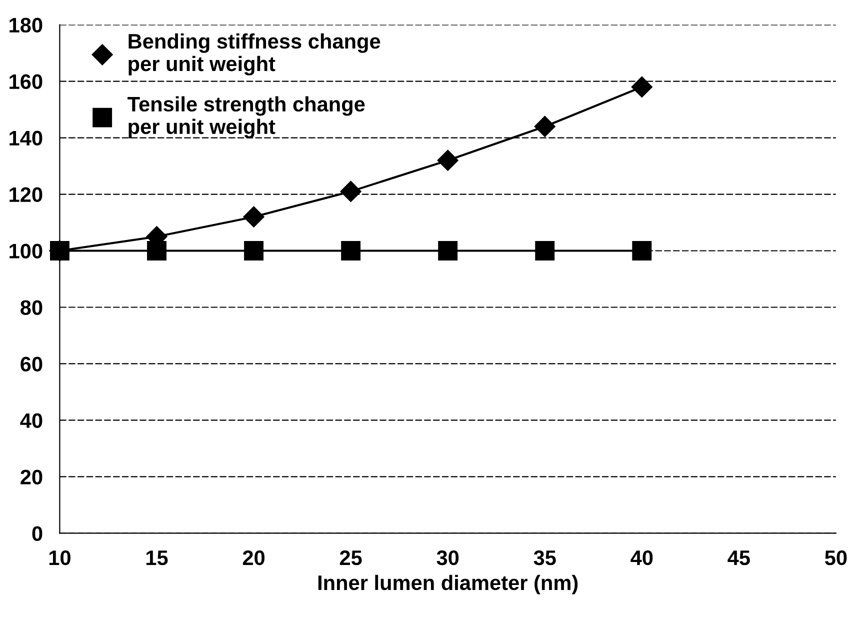  What do you see at coordinates (835, 558) in the screenshot?
I see `x-tick-label: 50` at bounding box center [835, 558].